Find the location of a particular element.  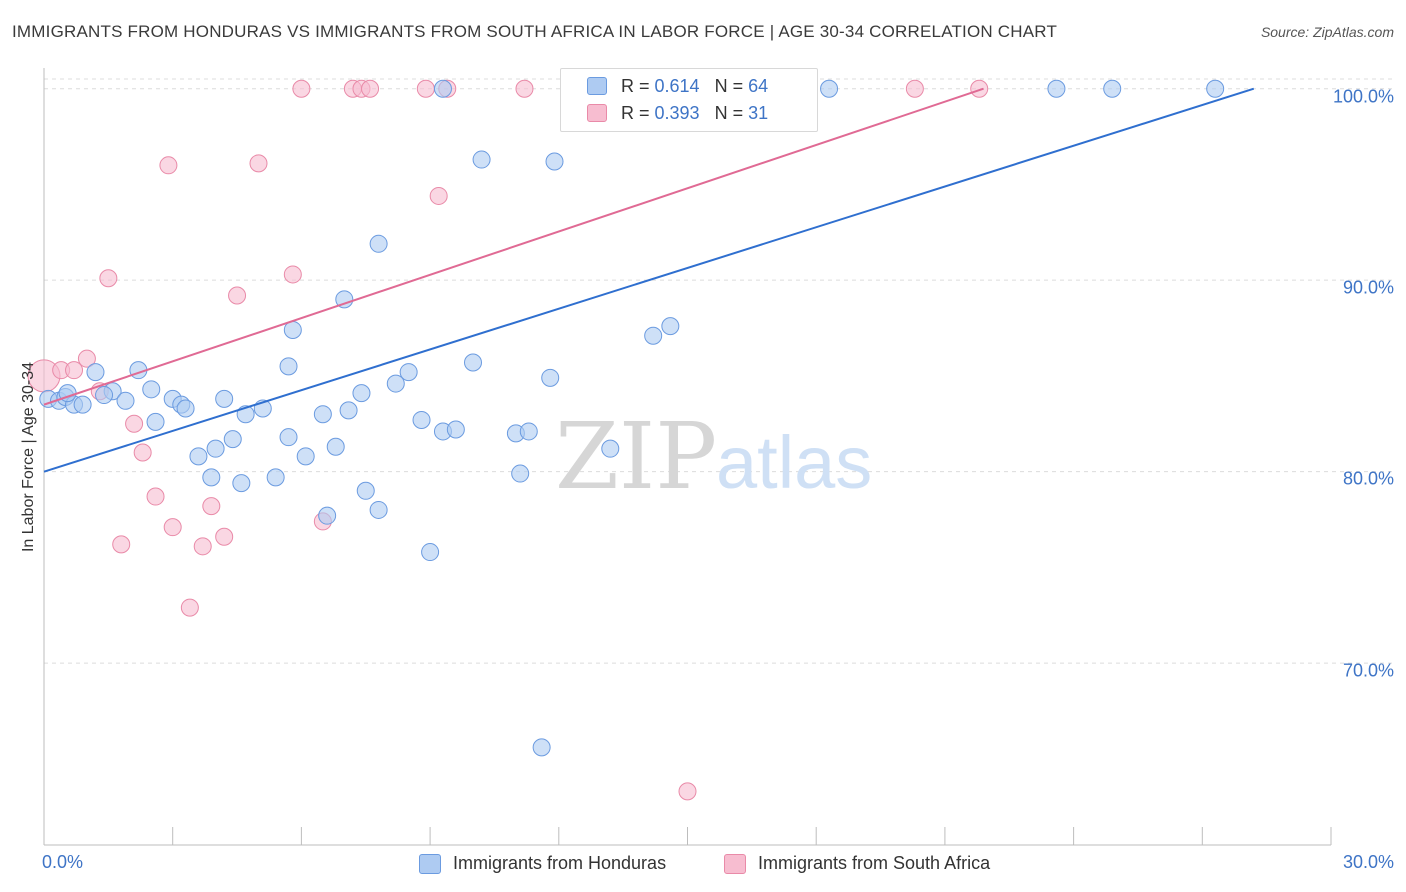

legend-n-value: 31 is located at coordinates (758, 113).